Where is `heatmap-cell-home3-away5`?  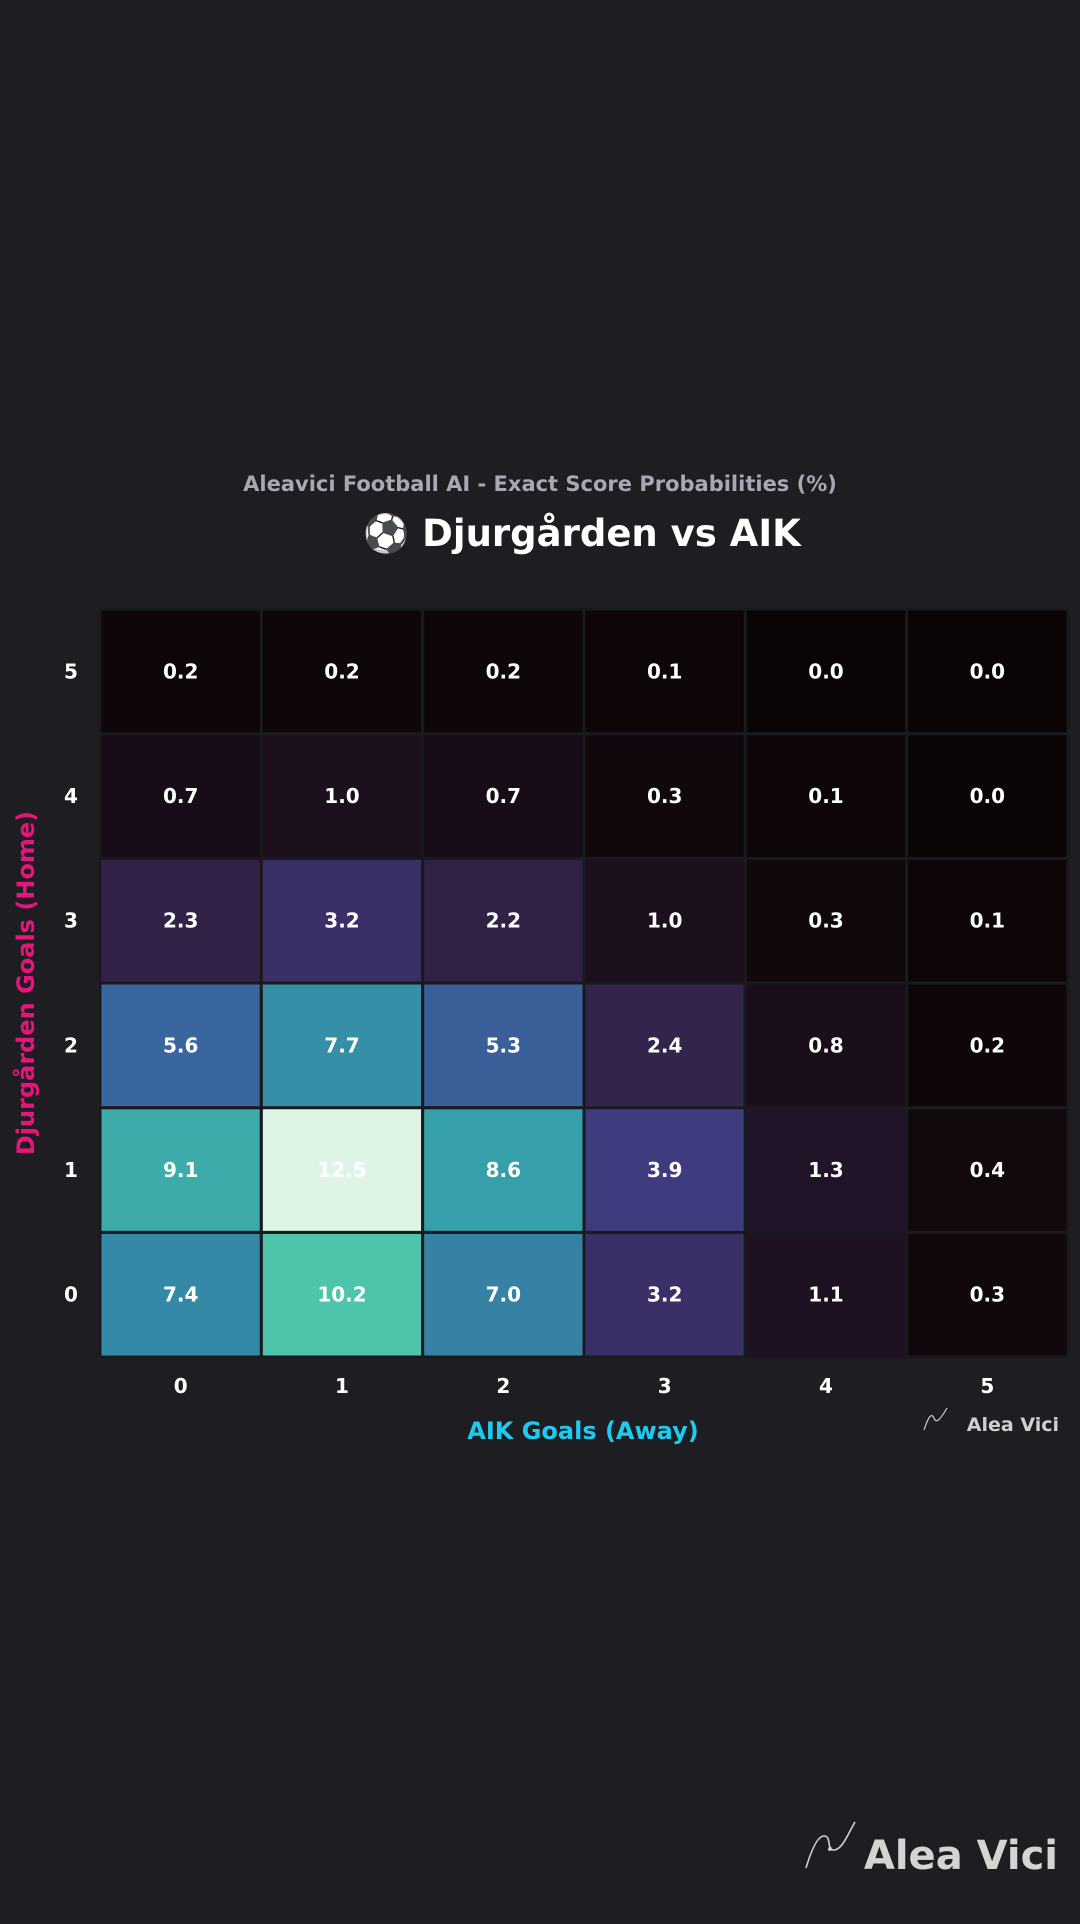
heatmap-cell-home3-away5 is located at coordinates (987, 920).